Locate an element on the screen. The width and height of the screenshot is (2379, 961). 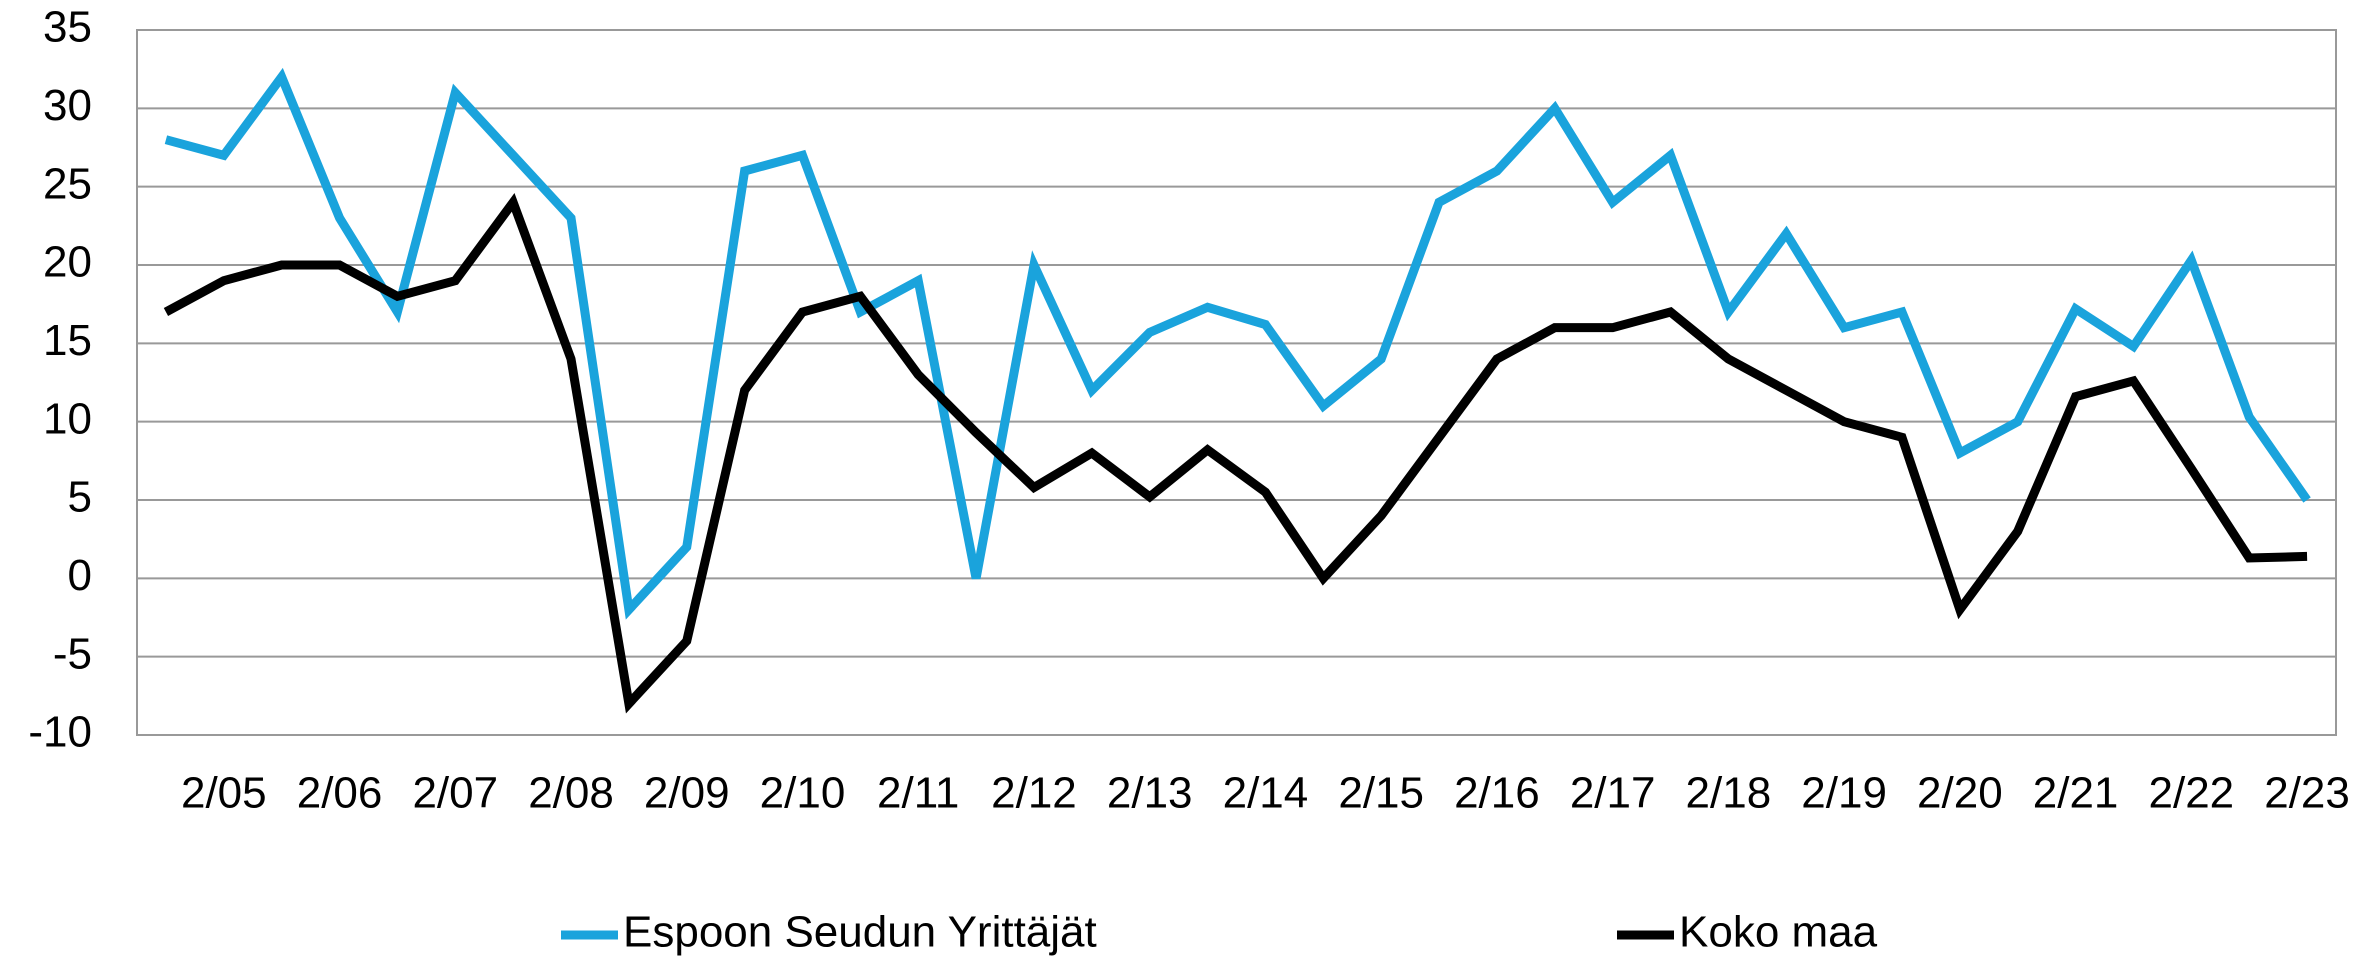
x-tick-label: 2/09 is located at coordinates (687, 793).